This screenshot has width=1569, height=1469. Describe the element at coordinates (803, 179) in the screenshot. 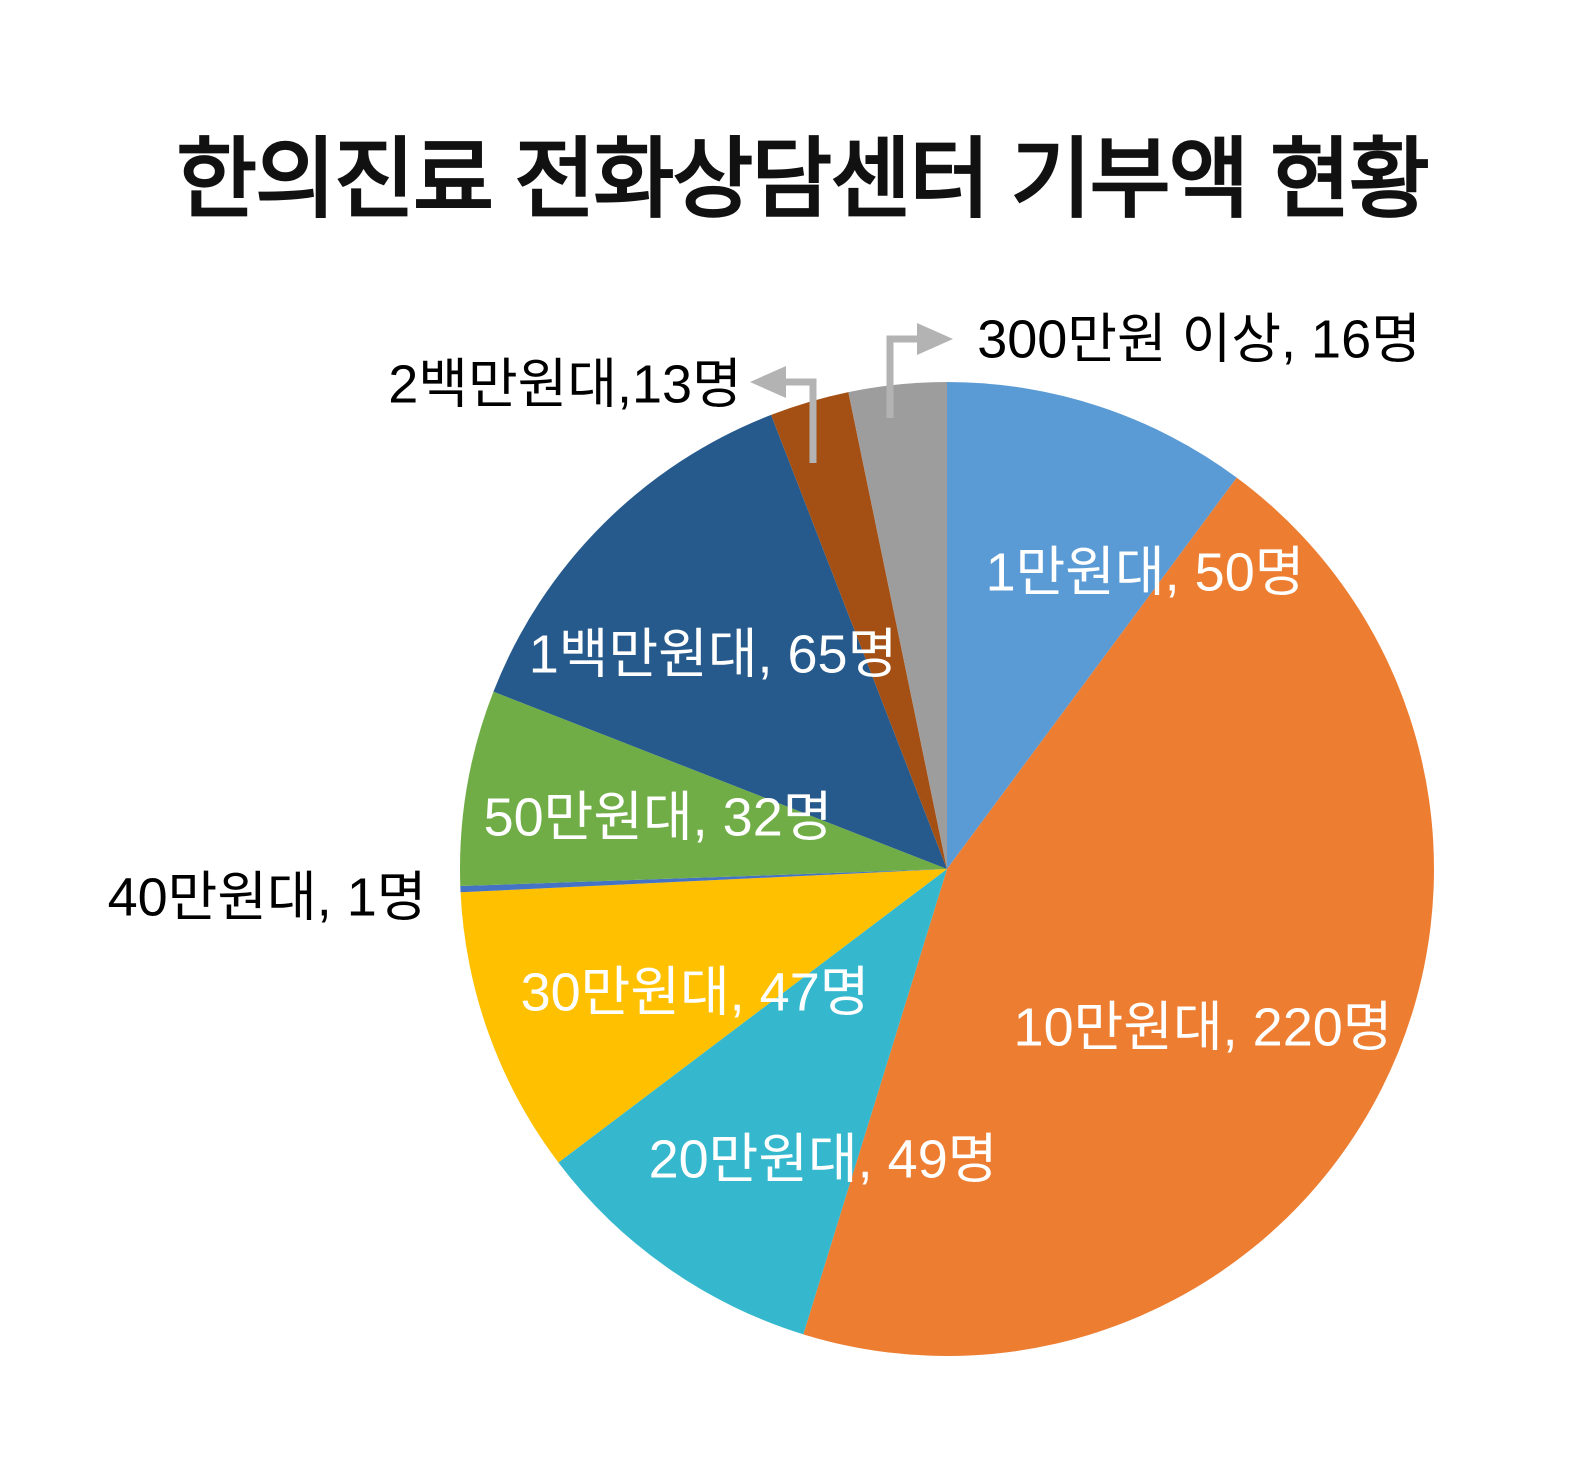

I see `chart-title: 한의진료 전화상담센터 기부액 현황` at that location.